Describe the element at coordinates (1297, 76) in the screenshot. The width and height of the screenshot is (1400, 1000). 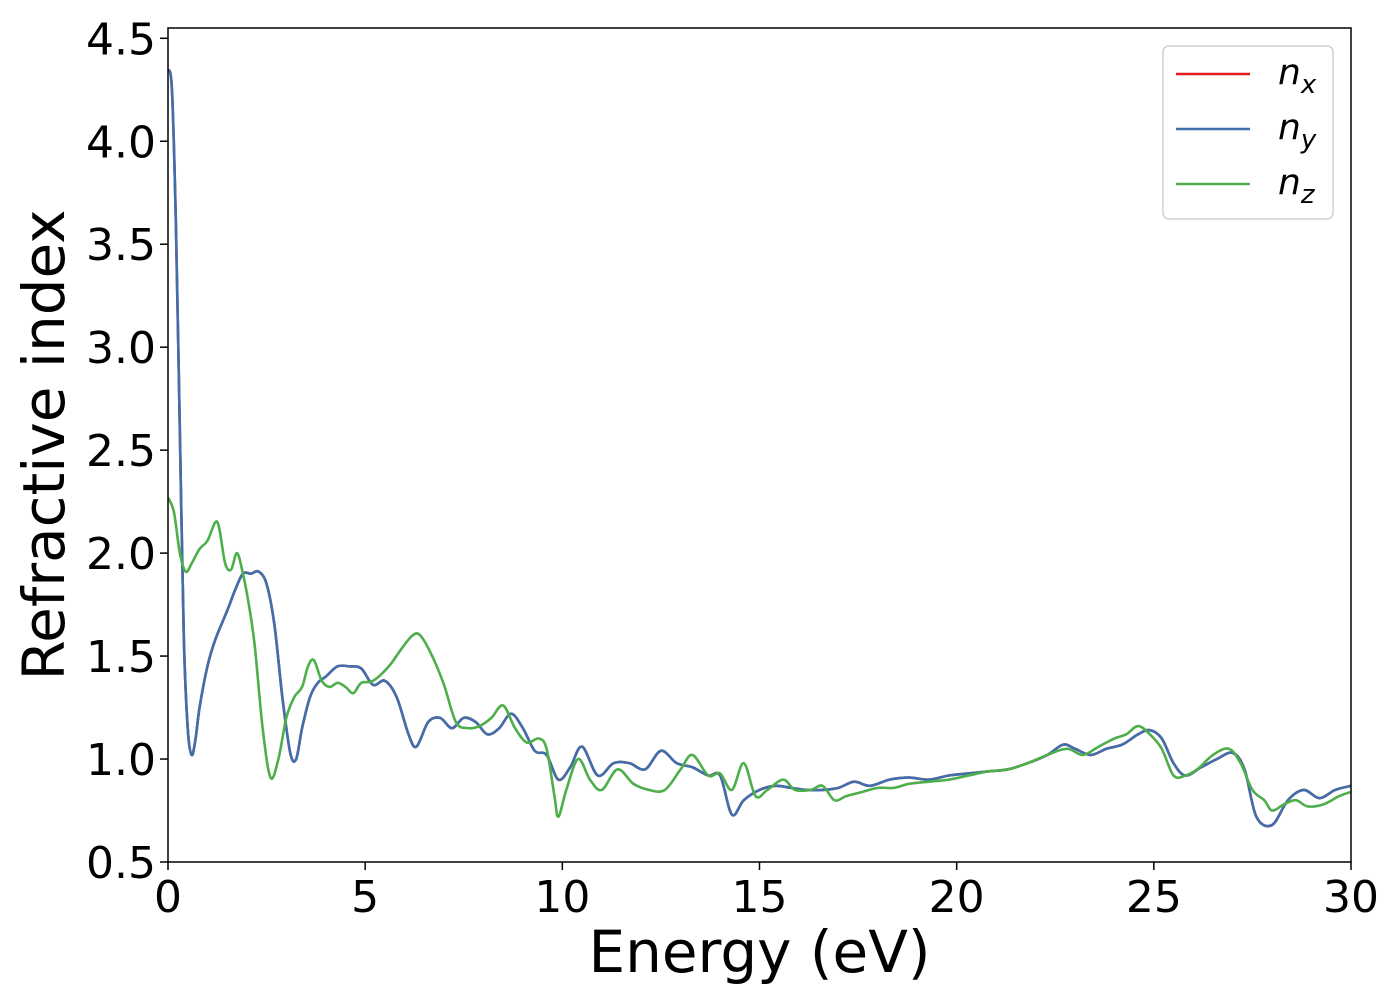
I see `legend-label-x: nx` at that location.